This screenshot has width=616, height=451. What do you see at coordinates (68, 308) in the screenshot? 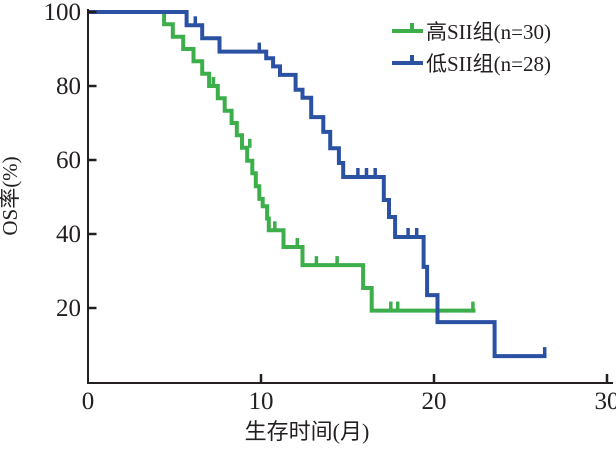
I see `y-tick-label-20: 20` at bounding box center [68, 308].